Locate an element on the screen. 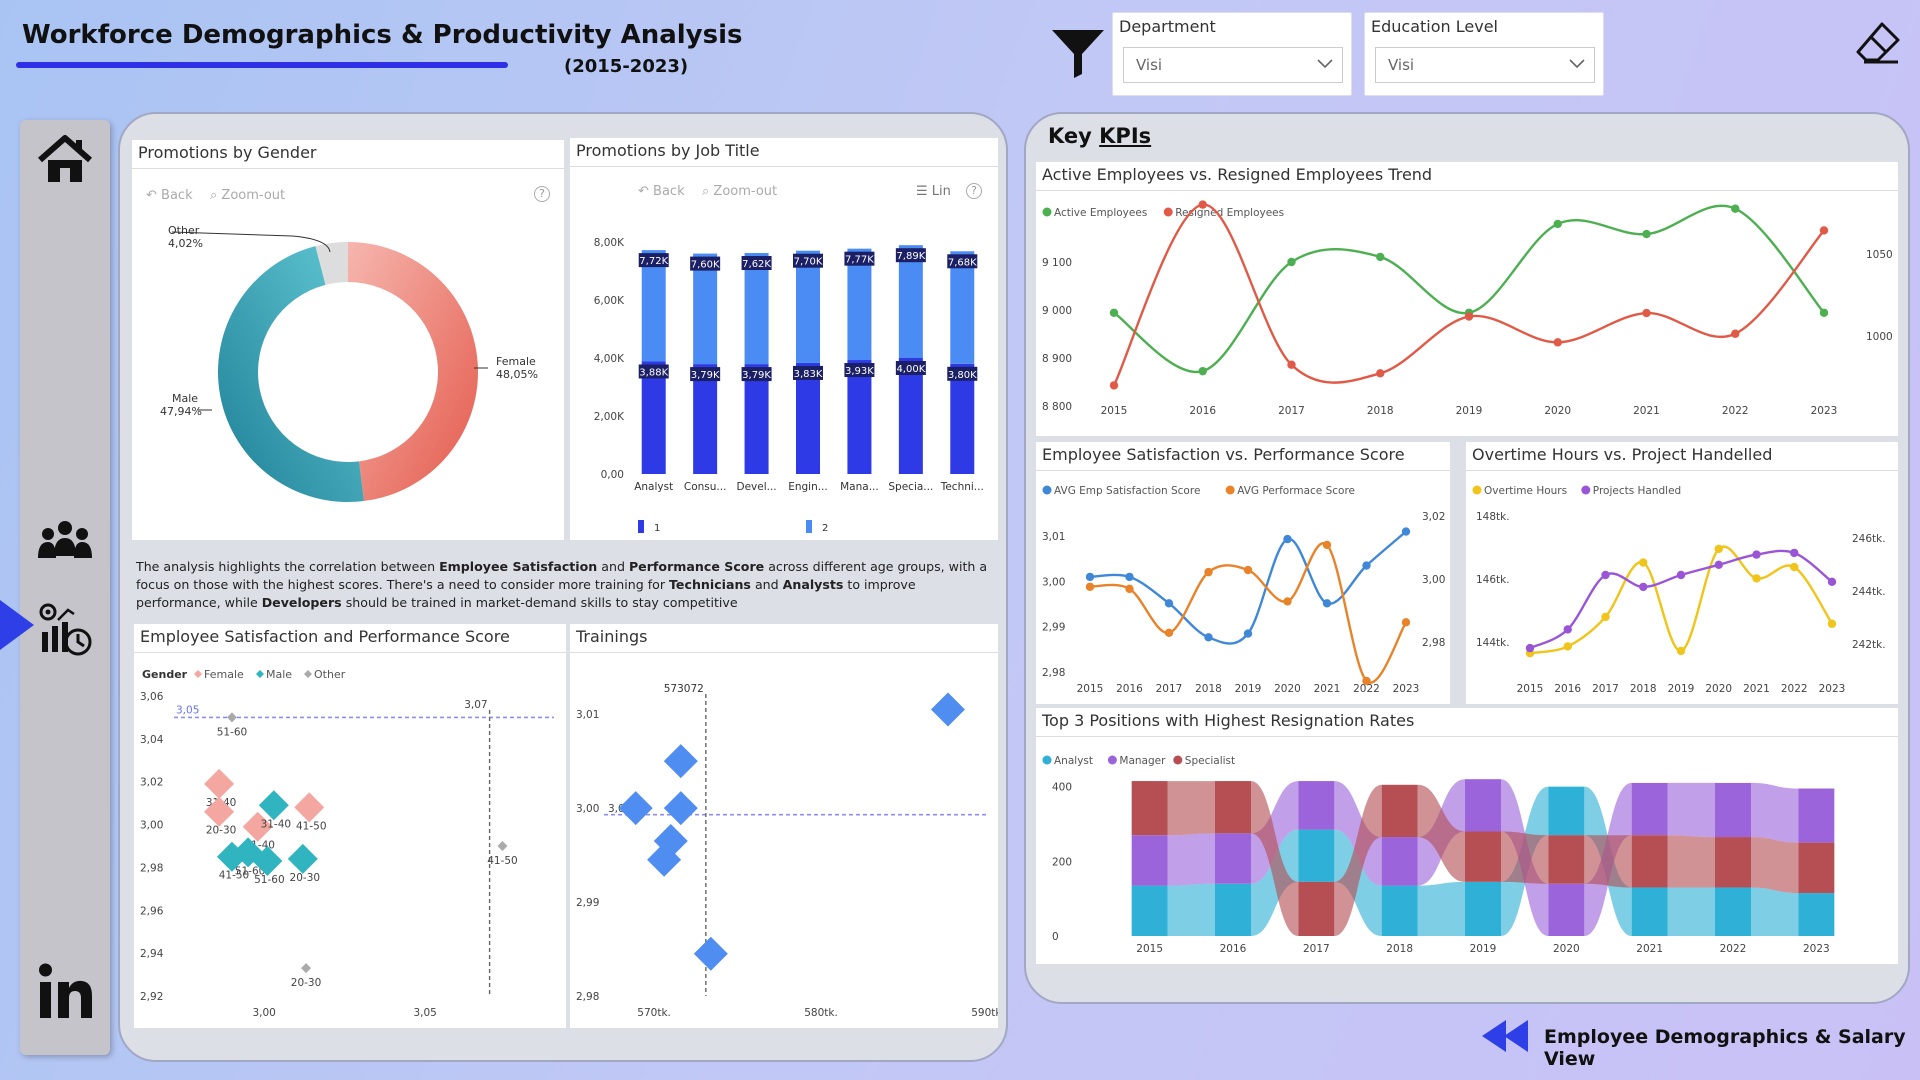 Image resolution: width=1920 pixels, height=1080 pixels. education-dropdown: Visi is located at coordinates (1485, 65).